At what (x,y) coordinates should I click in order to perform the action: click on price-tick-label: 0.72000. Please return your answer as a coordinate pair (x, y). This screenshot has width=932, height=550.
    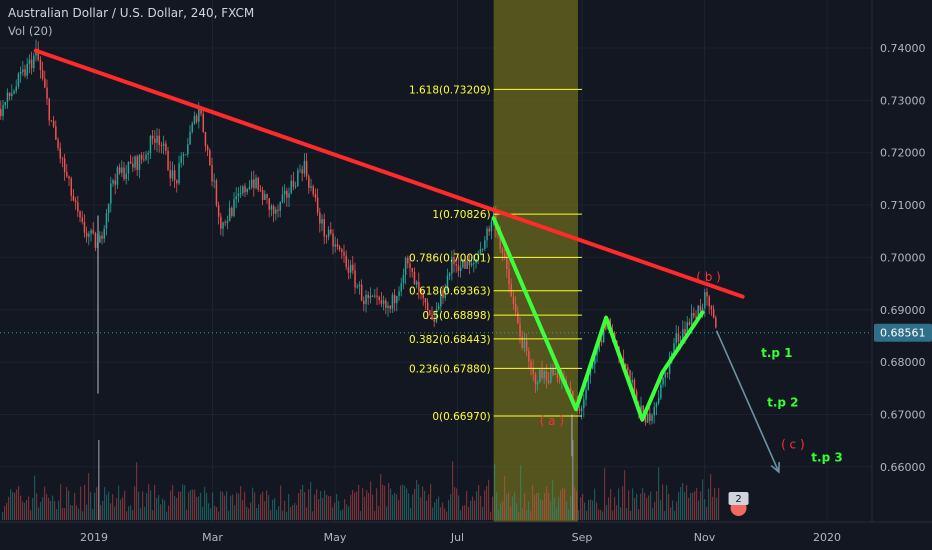
    Looking at the image, I should click on (903, 153).